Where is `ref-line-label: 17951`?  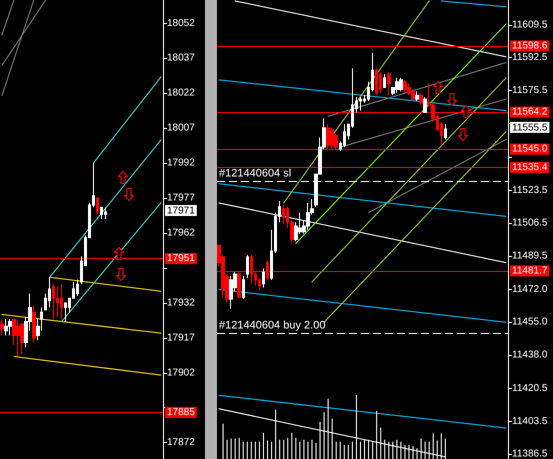 ref-line-label: 17951 is located at coordinates (181, 258).